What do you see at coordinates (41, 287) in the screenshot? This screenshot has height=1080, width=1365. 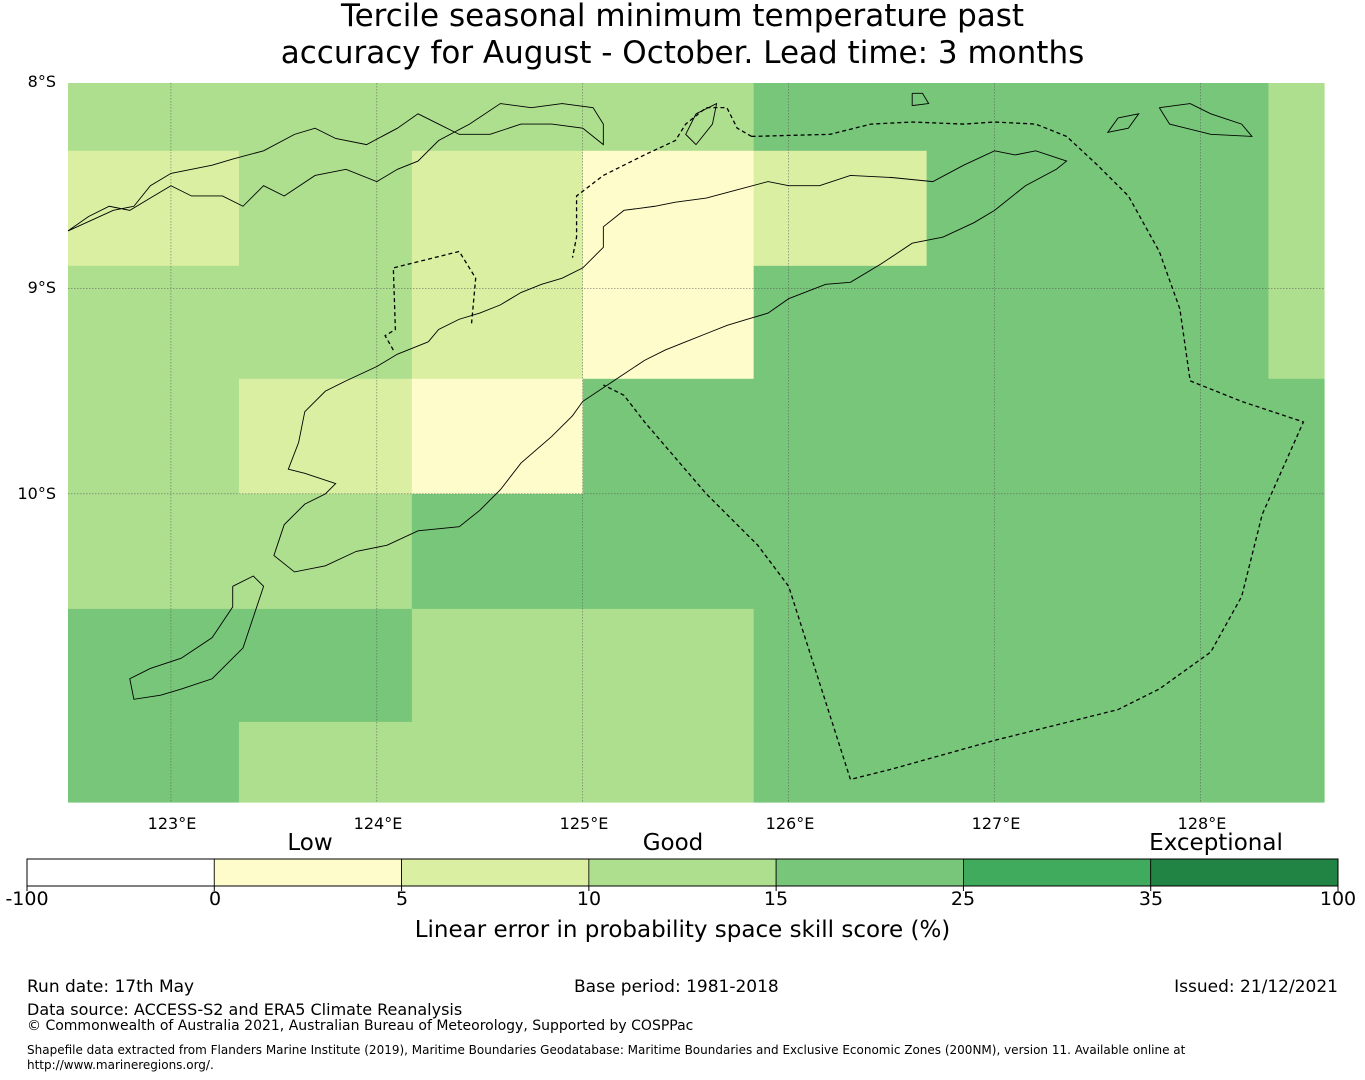 I see `lat-label-9s: 9°S` at bounding box center [41, 287].